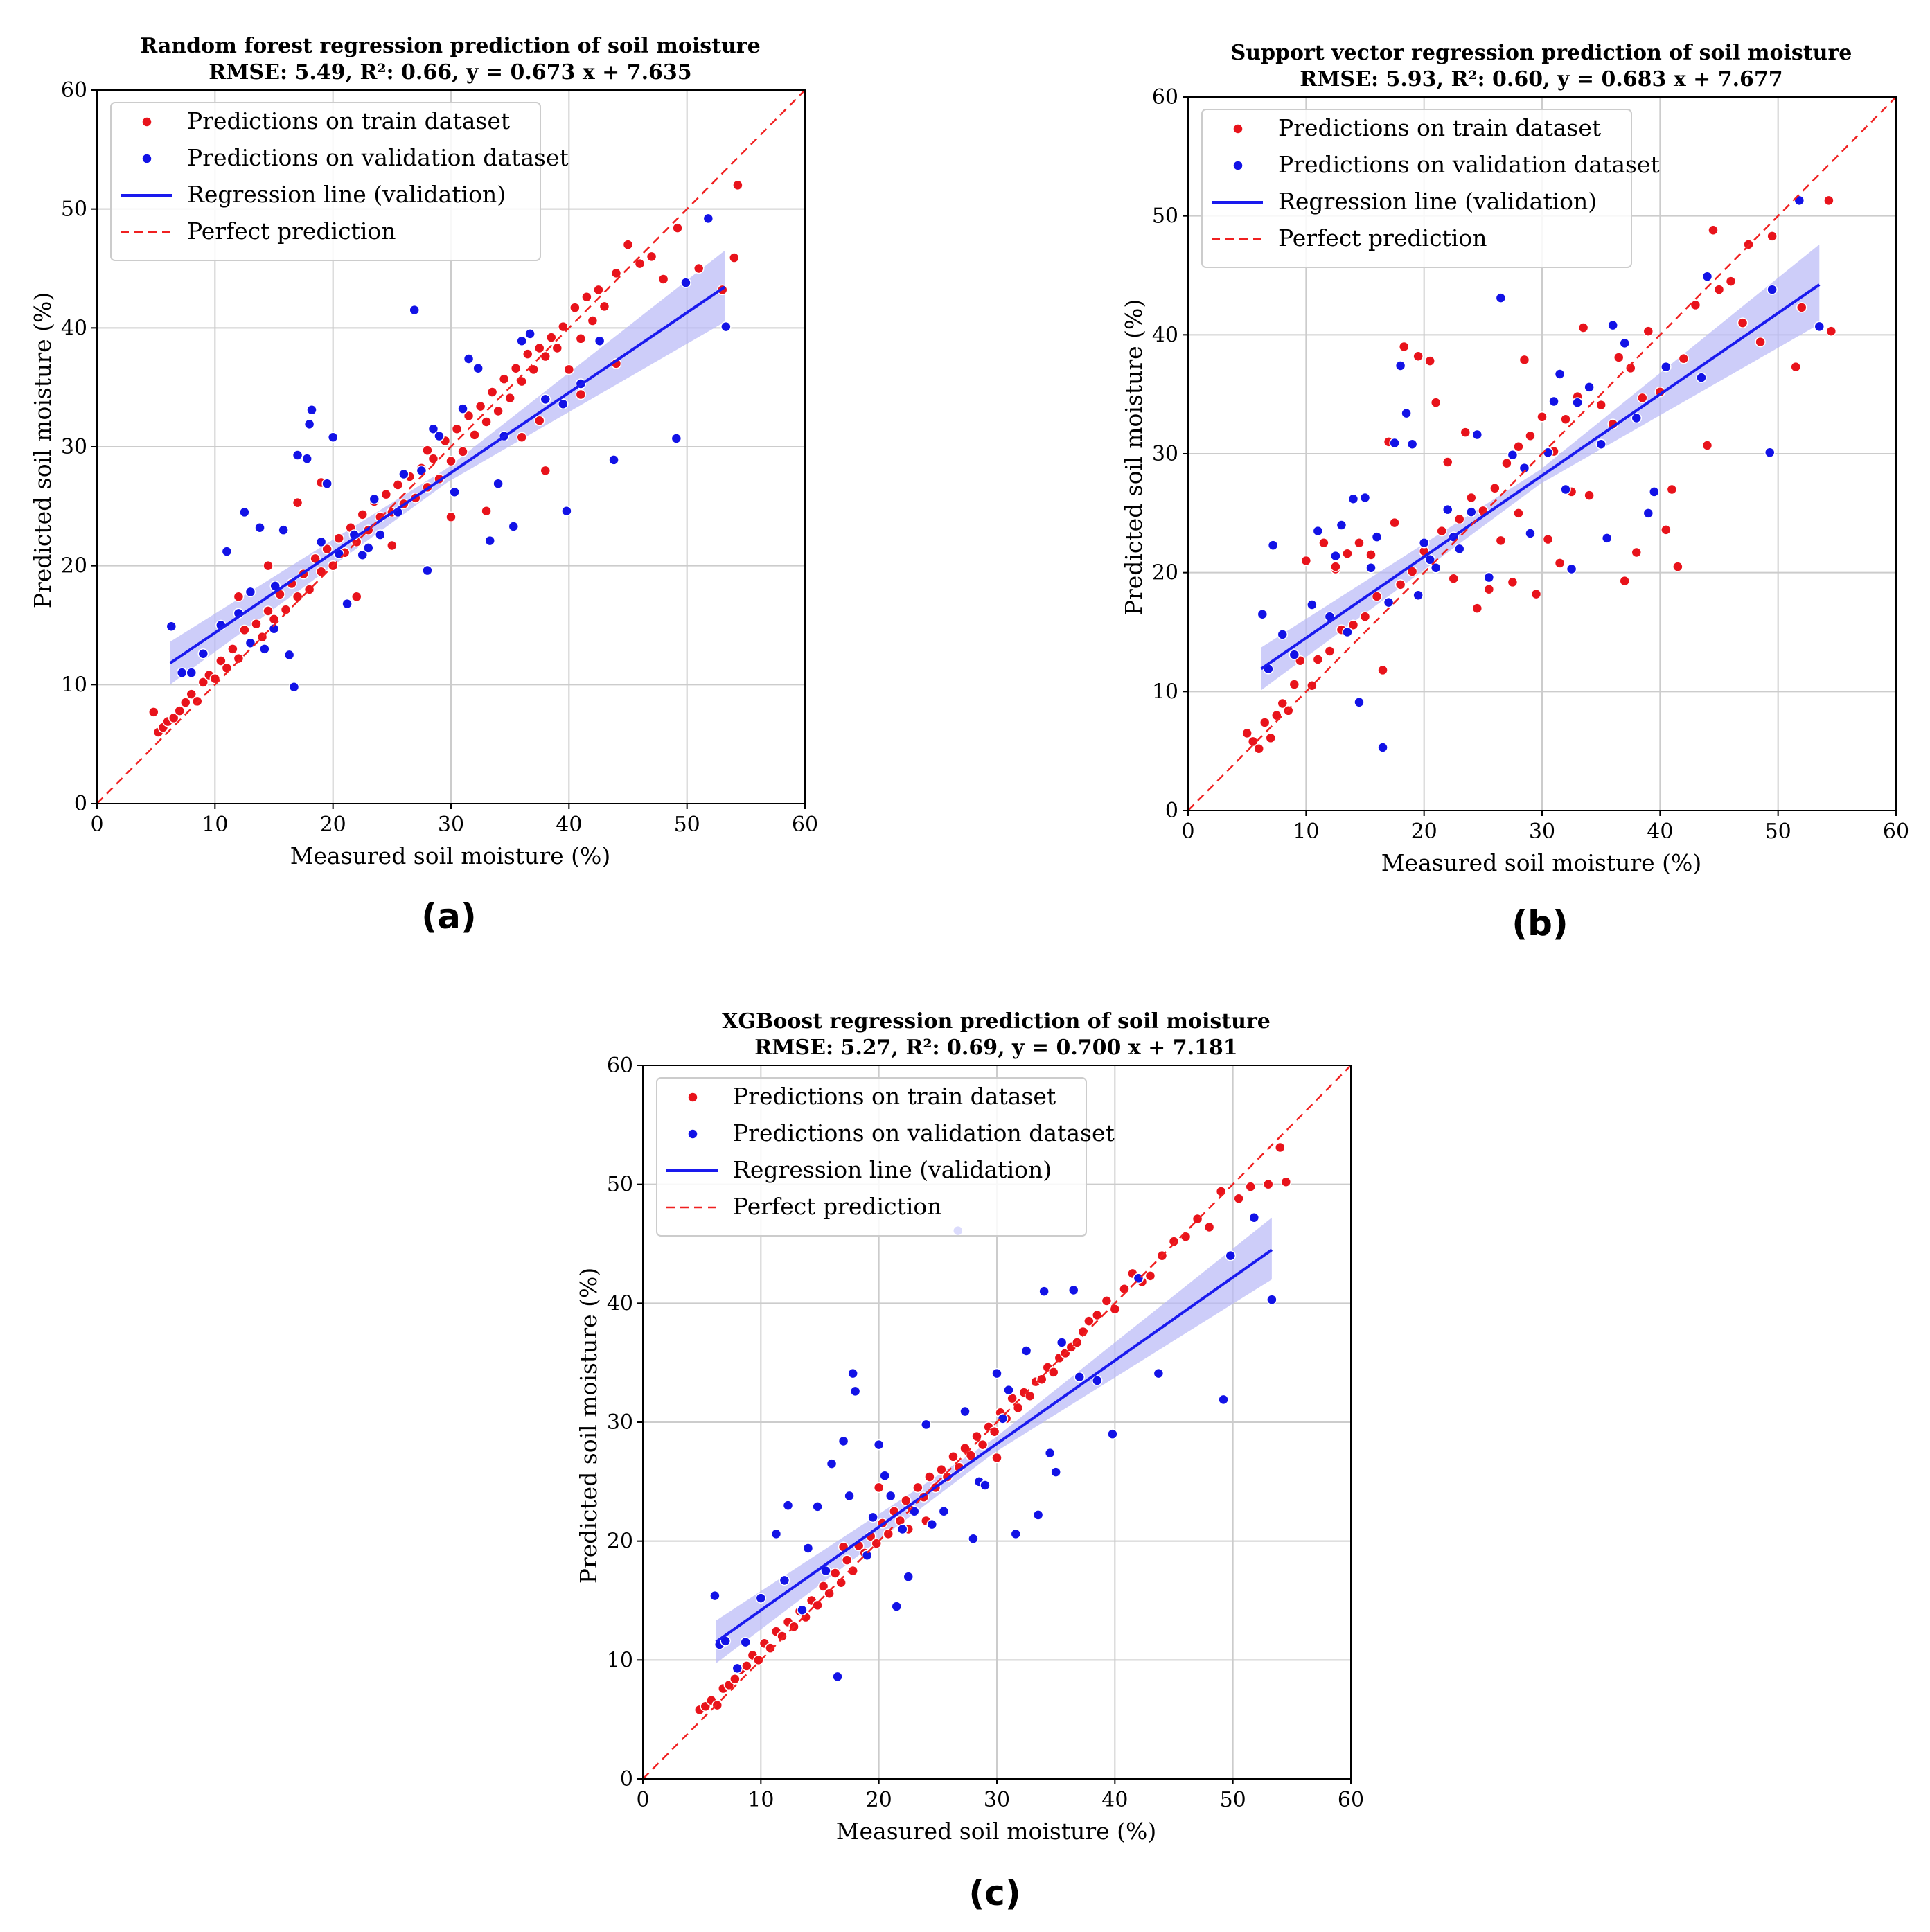 Image resolution: width=1930 pixels, height=1932 pixels. I want to click on panel-label: (c), so click(994, 1893).